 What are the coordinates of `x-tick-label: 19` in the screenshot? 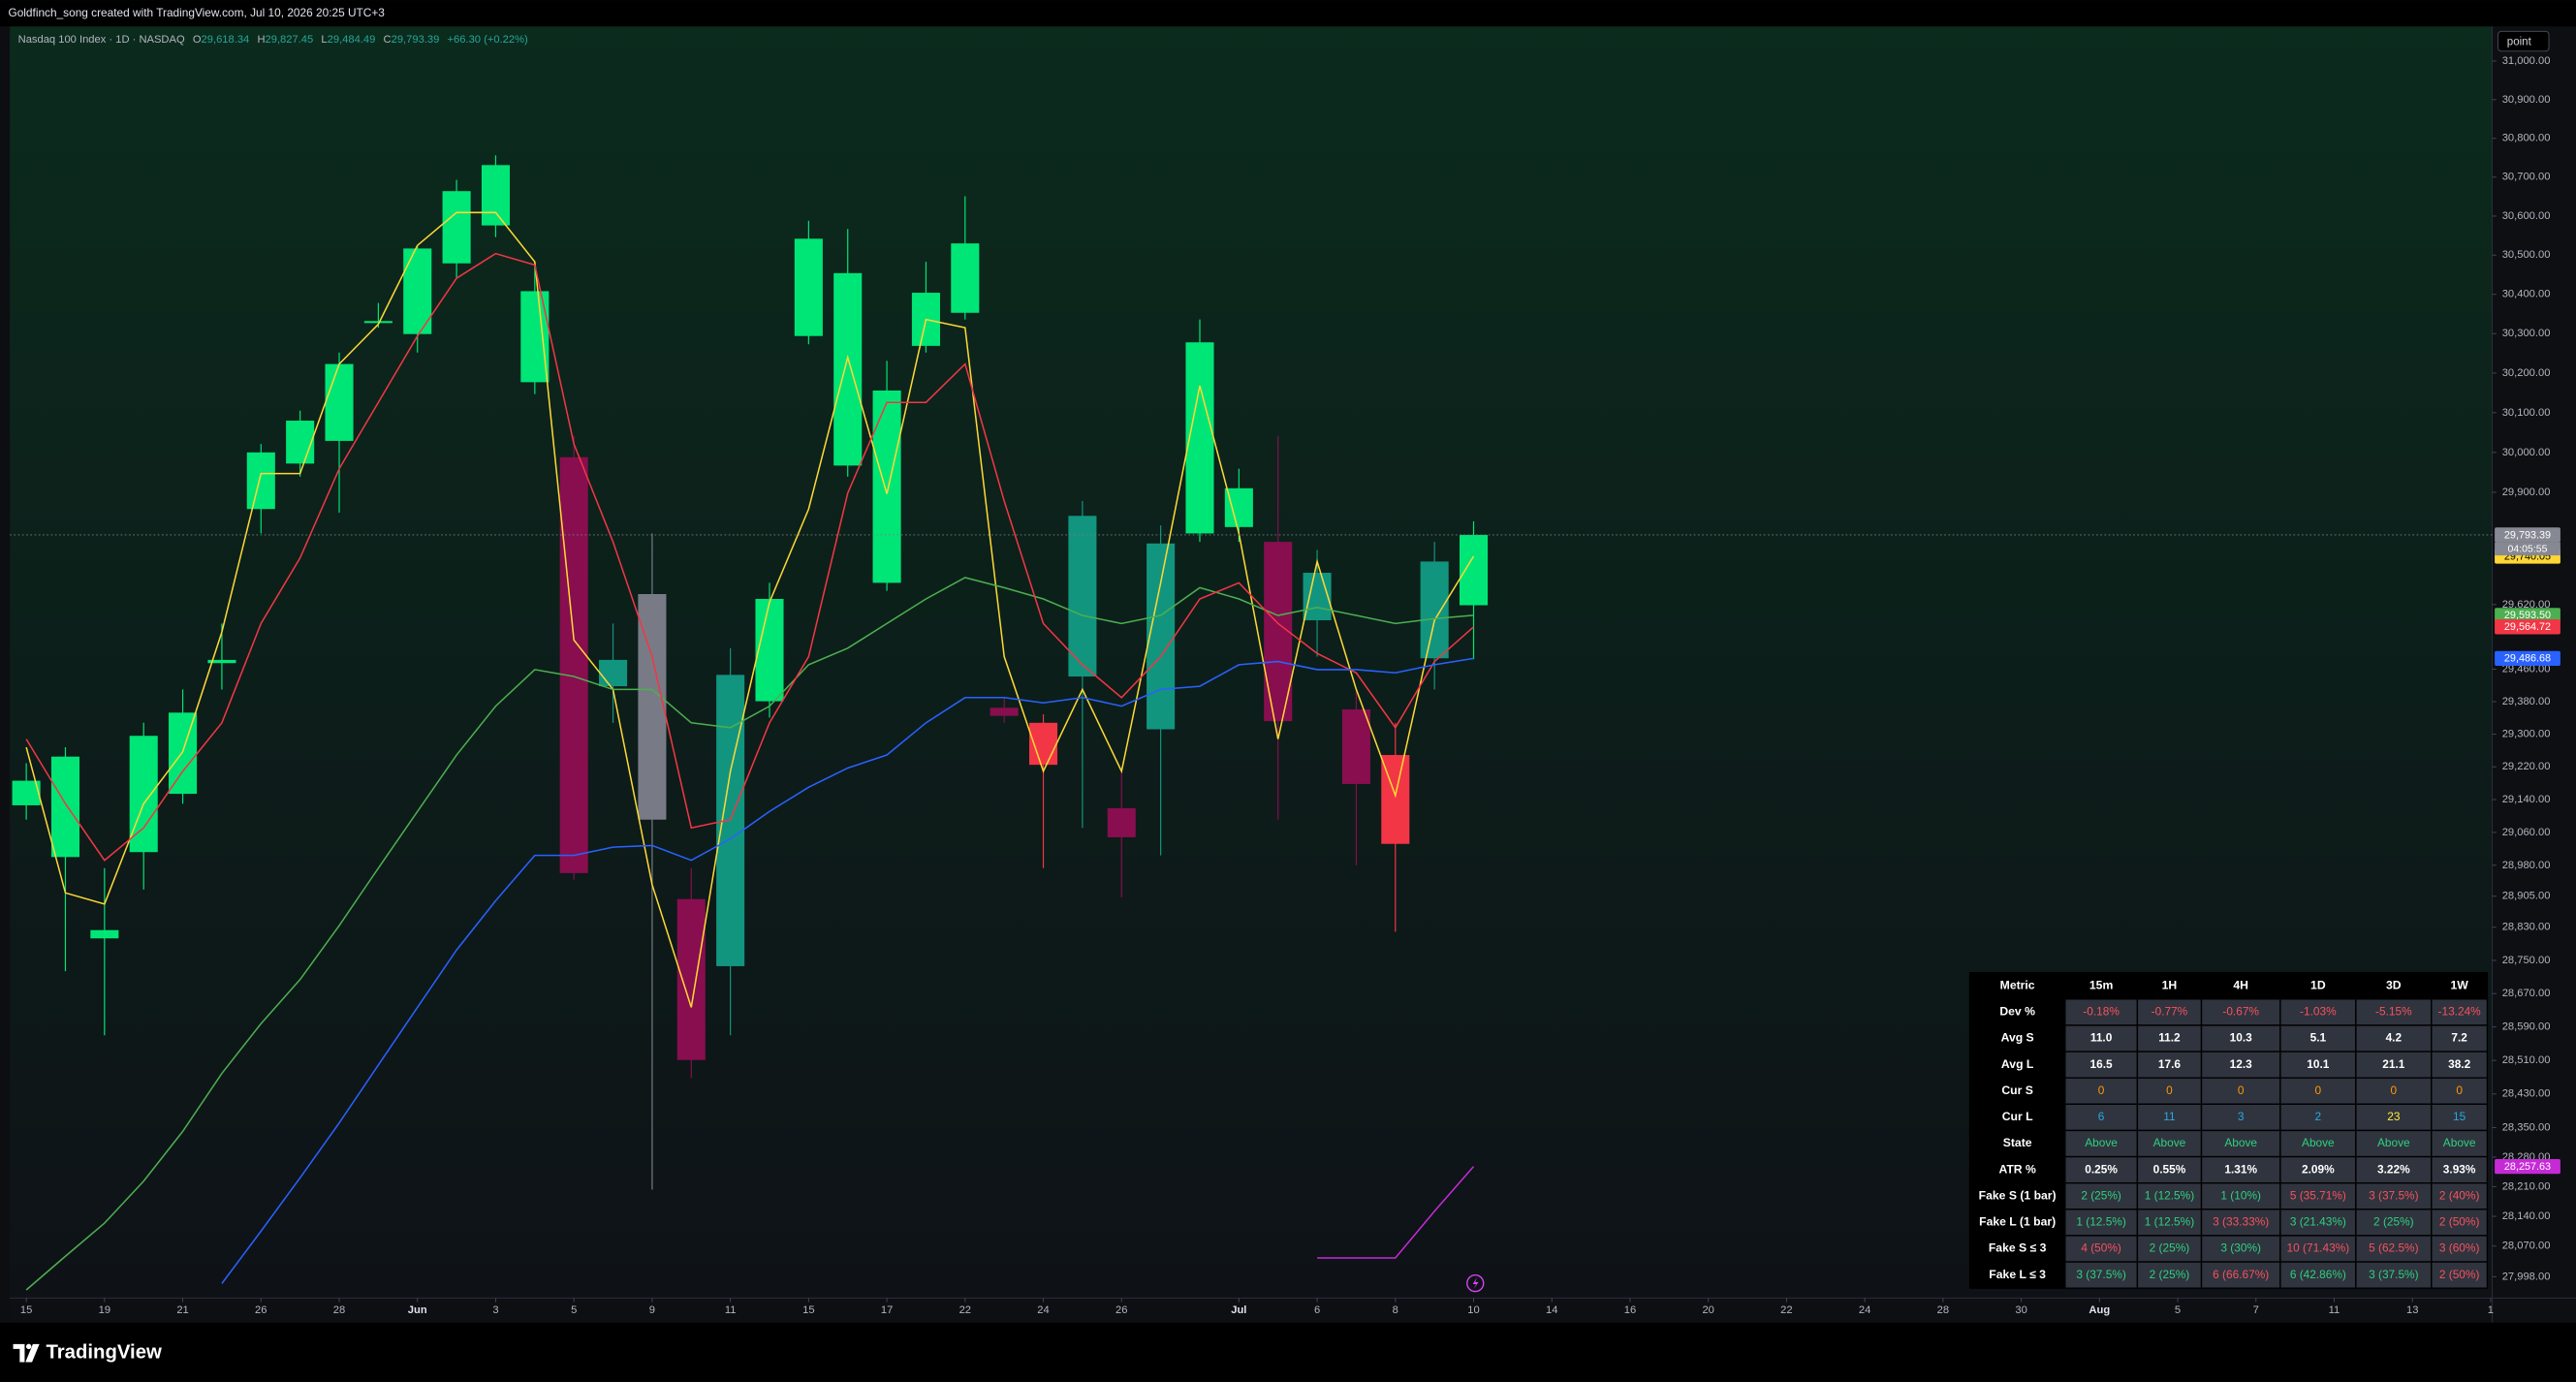 It's located at (104, 1310).